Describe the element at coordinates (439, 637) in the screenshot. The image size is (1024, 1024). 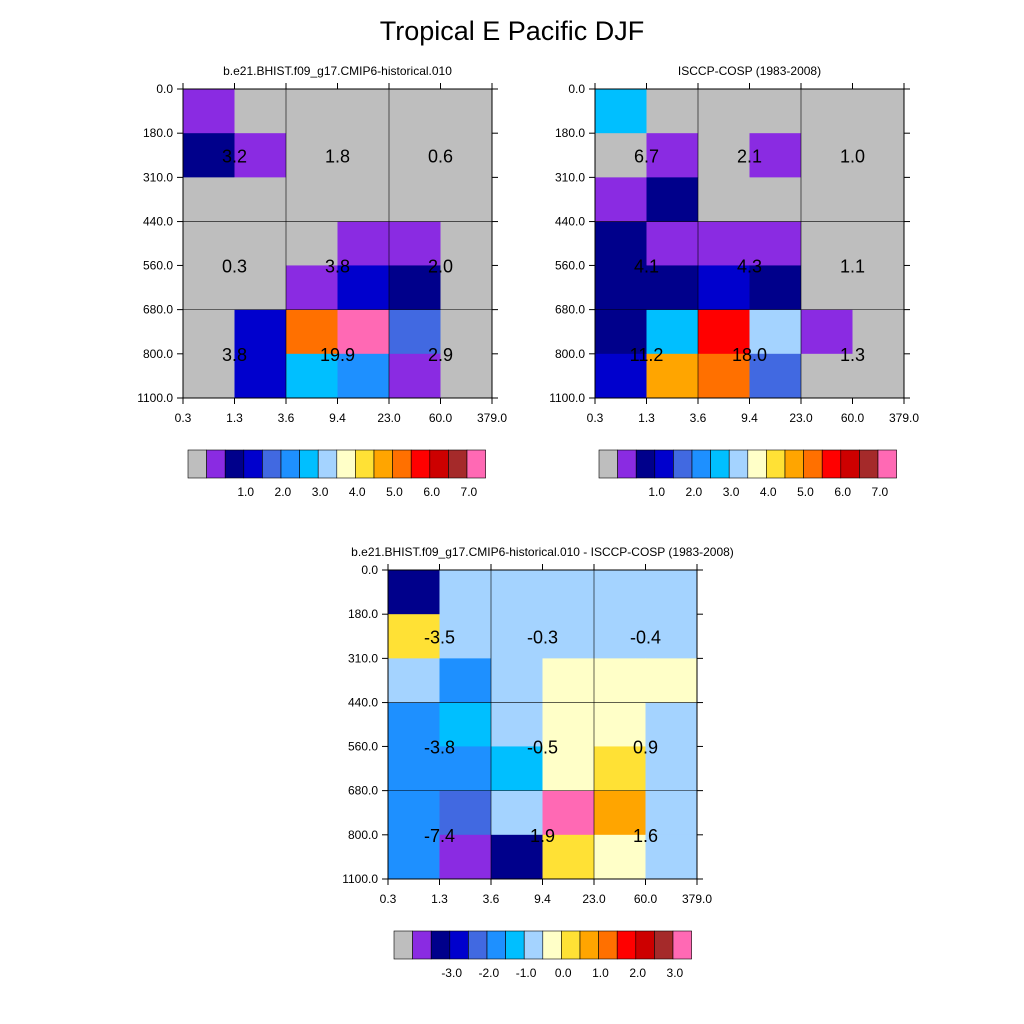
I see `group-value-label: -3.5` at that location.